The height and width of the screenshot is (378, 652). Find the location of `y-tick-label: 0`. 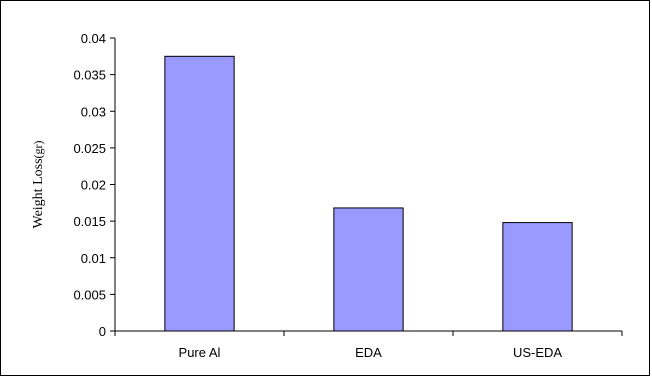

y-tick-label: 0 is located at coordinates (102, 331).